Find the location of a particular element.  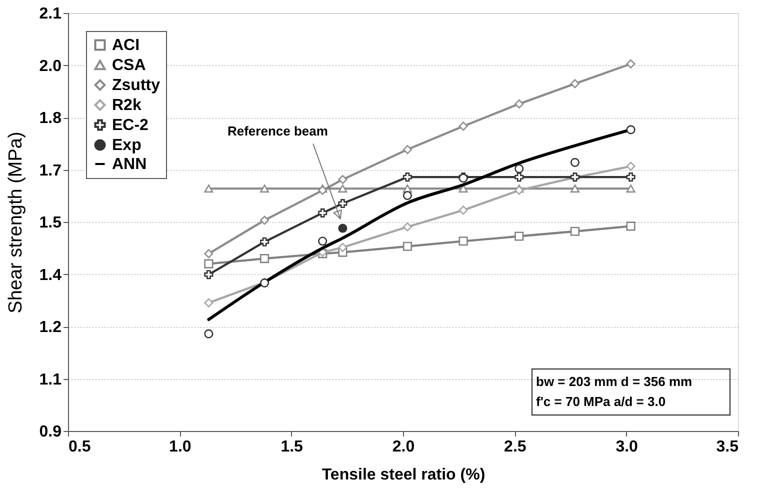

legend-label: Zsutty is located at coordinates (136, 85).